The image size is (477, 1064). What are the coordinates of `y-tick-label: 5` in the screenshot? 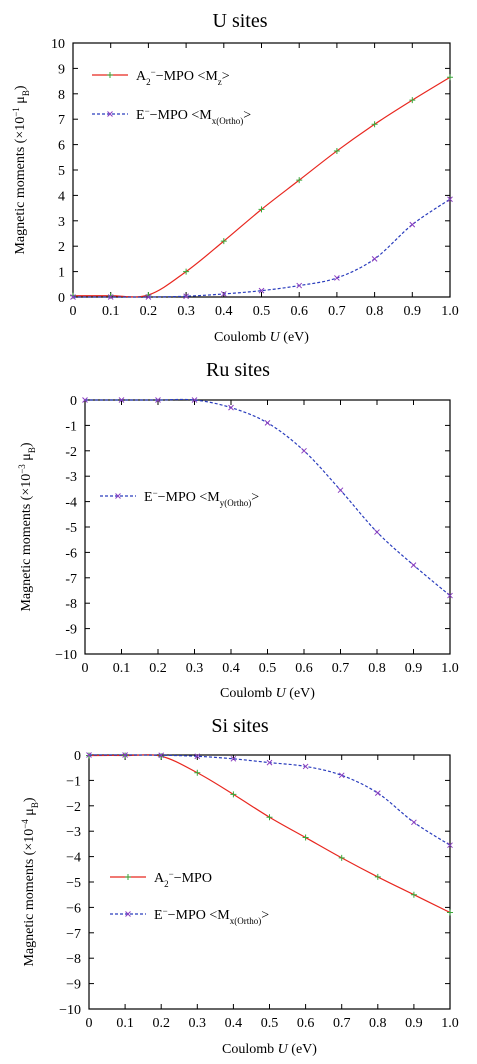 It's located at (61, 171).